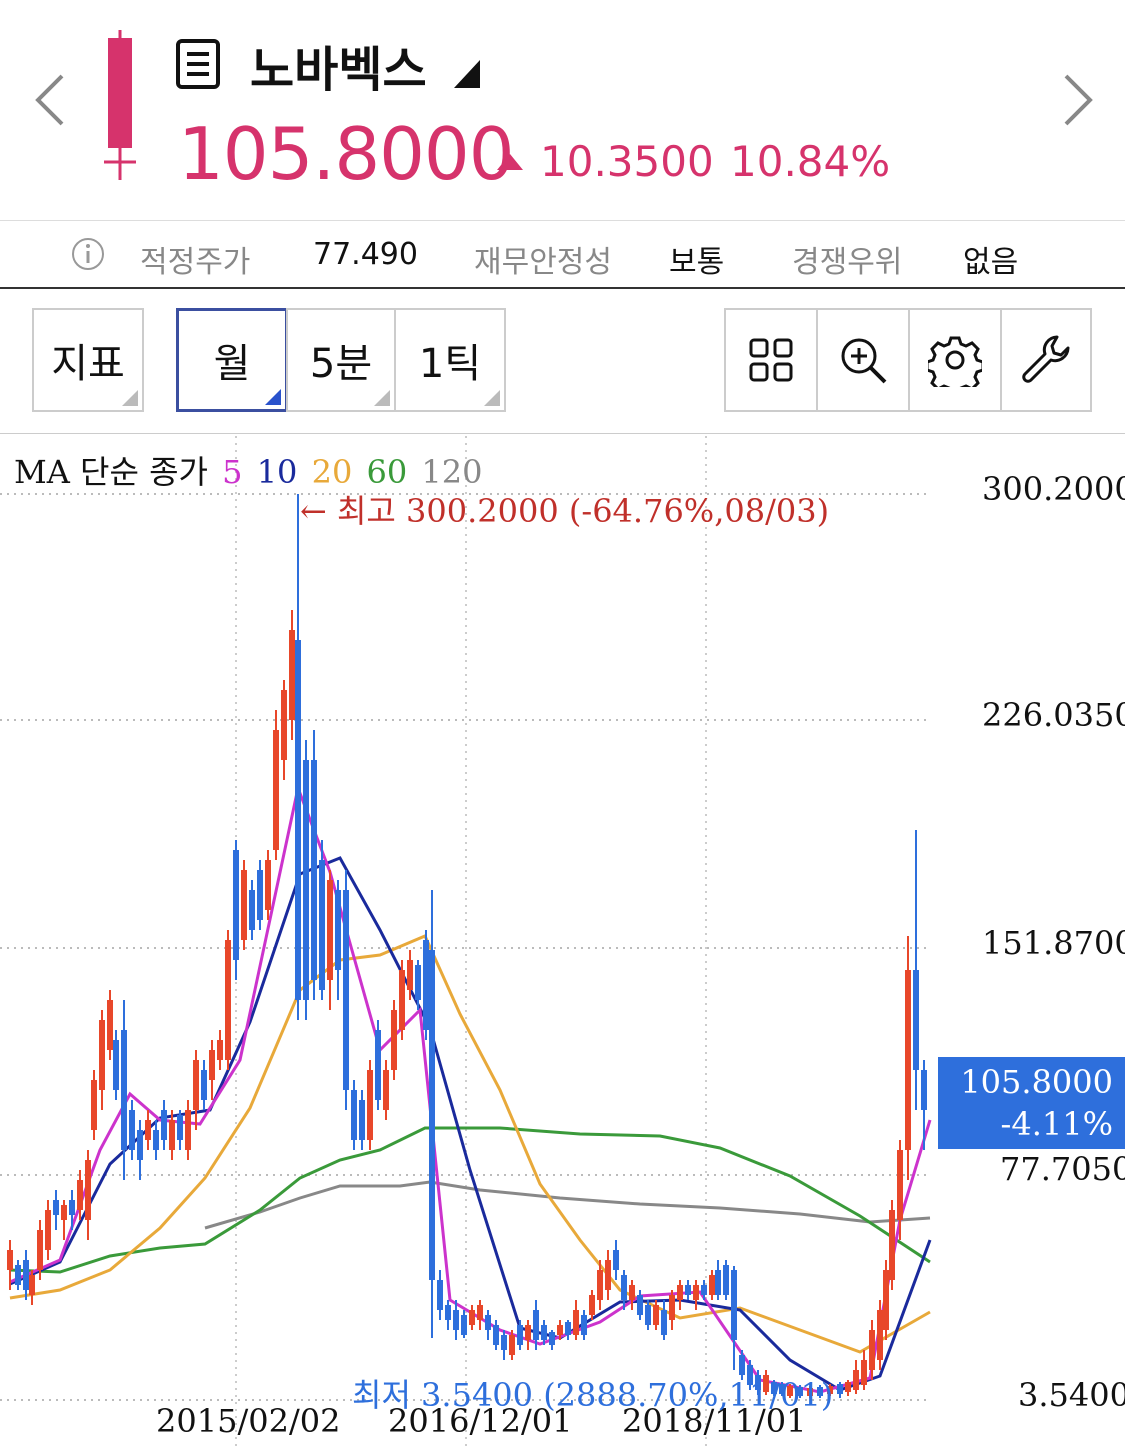 The height and width of the screenshot is (1447, 1125). What do you see at coordinates (195, 262) in the screenshot?
I see `fair-price-label: 적정주가` at bounding box center [195, 262].